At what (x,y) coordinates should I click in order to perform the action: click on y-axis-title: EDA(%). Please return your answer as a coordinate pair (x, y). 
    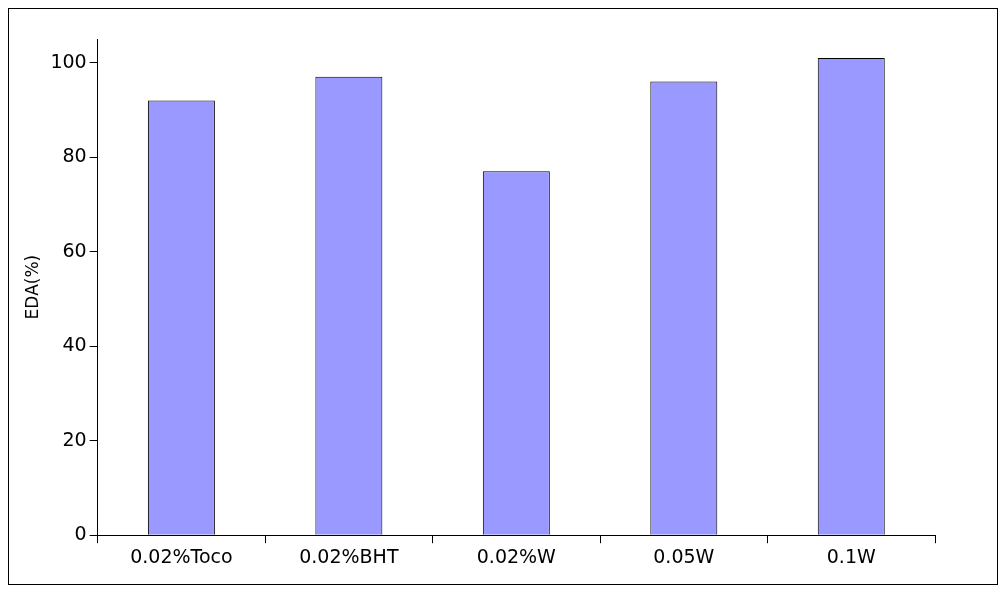
    Looking at the image, I should click on (31, 287).